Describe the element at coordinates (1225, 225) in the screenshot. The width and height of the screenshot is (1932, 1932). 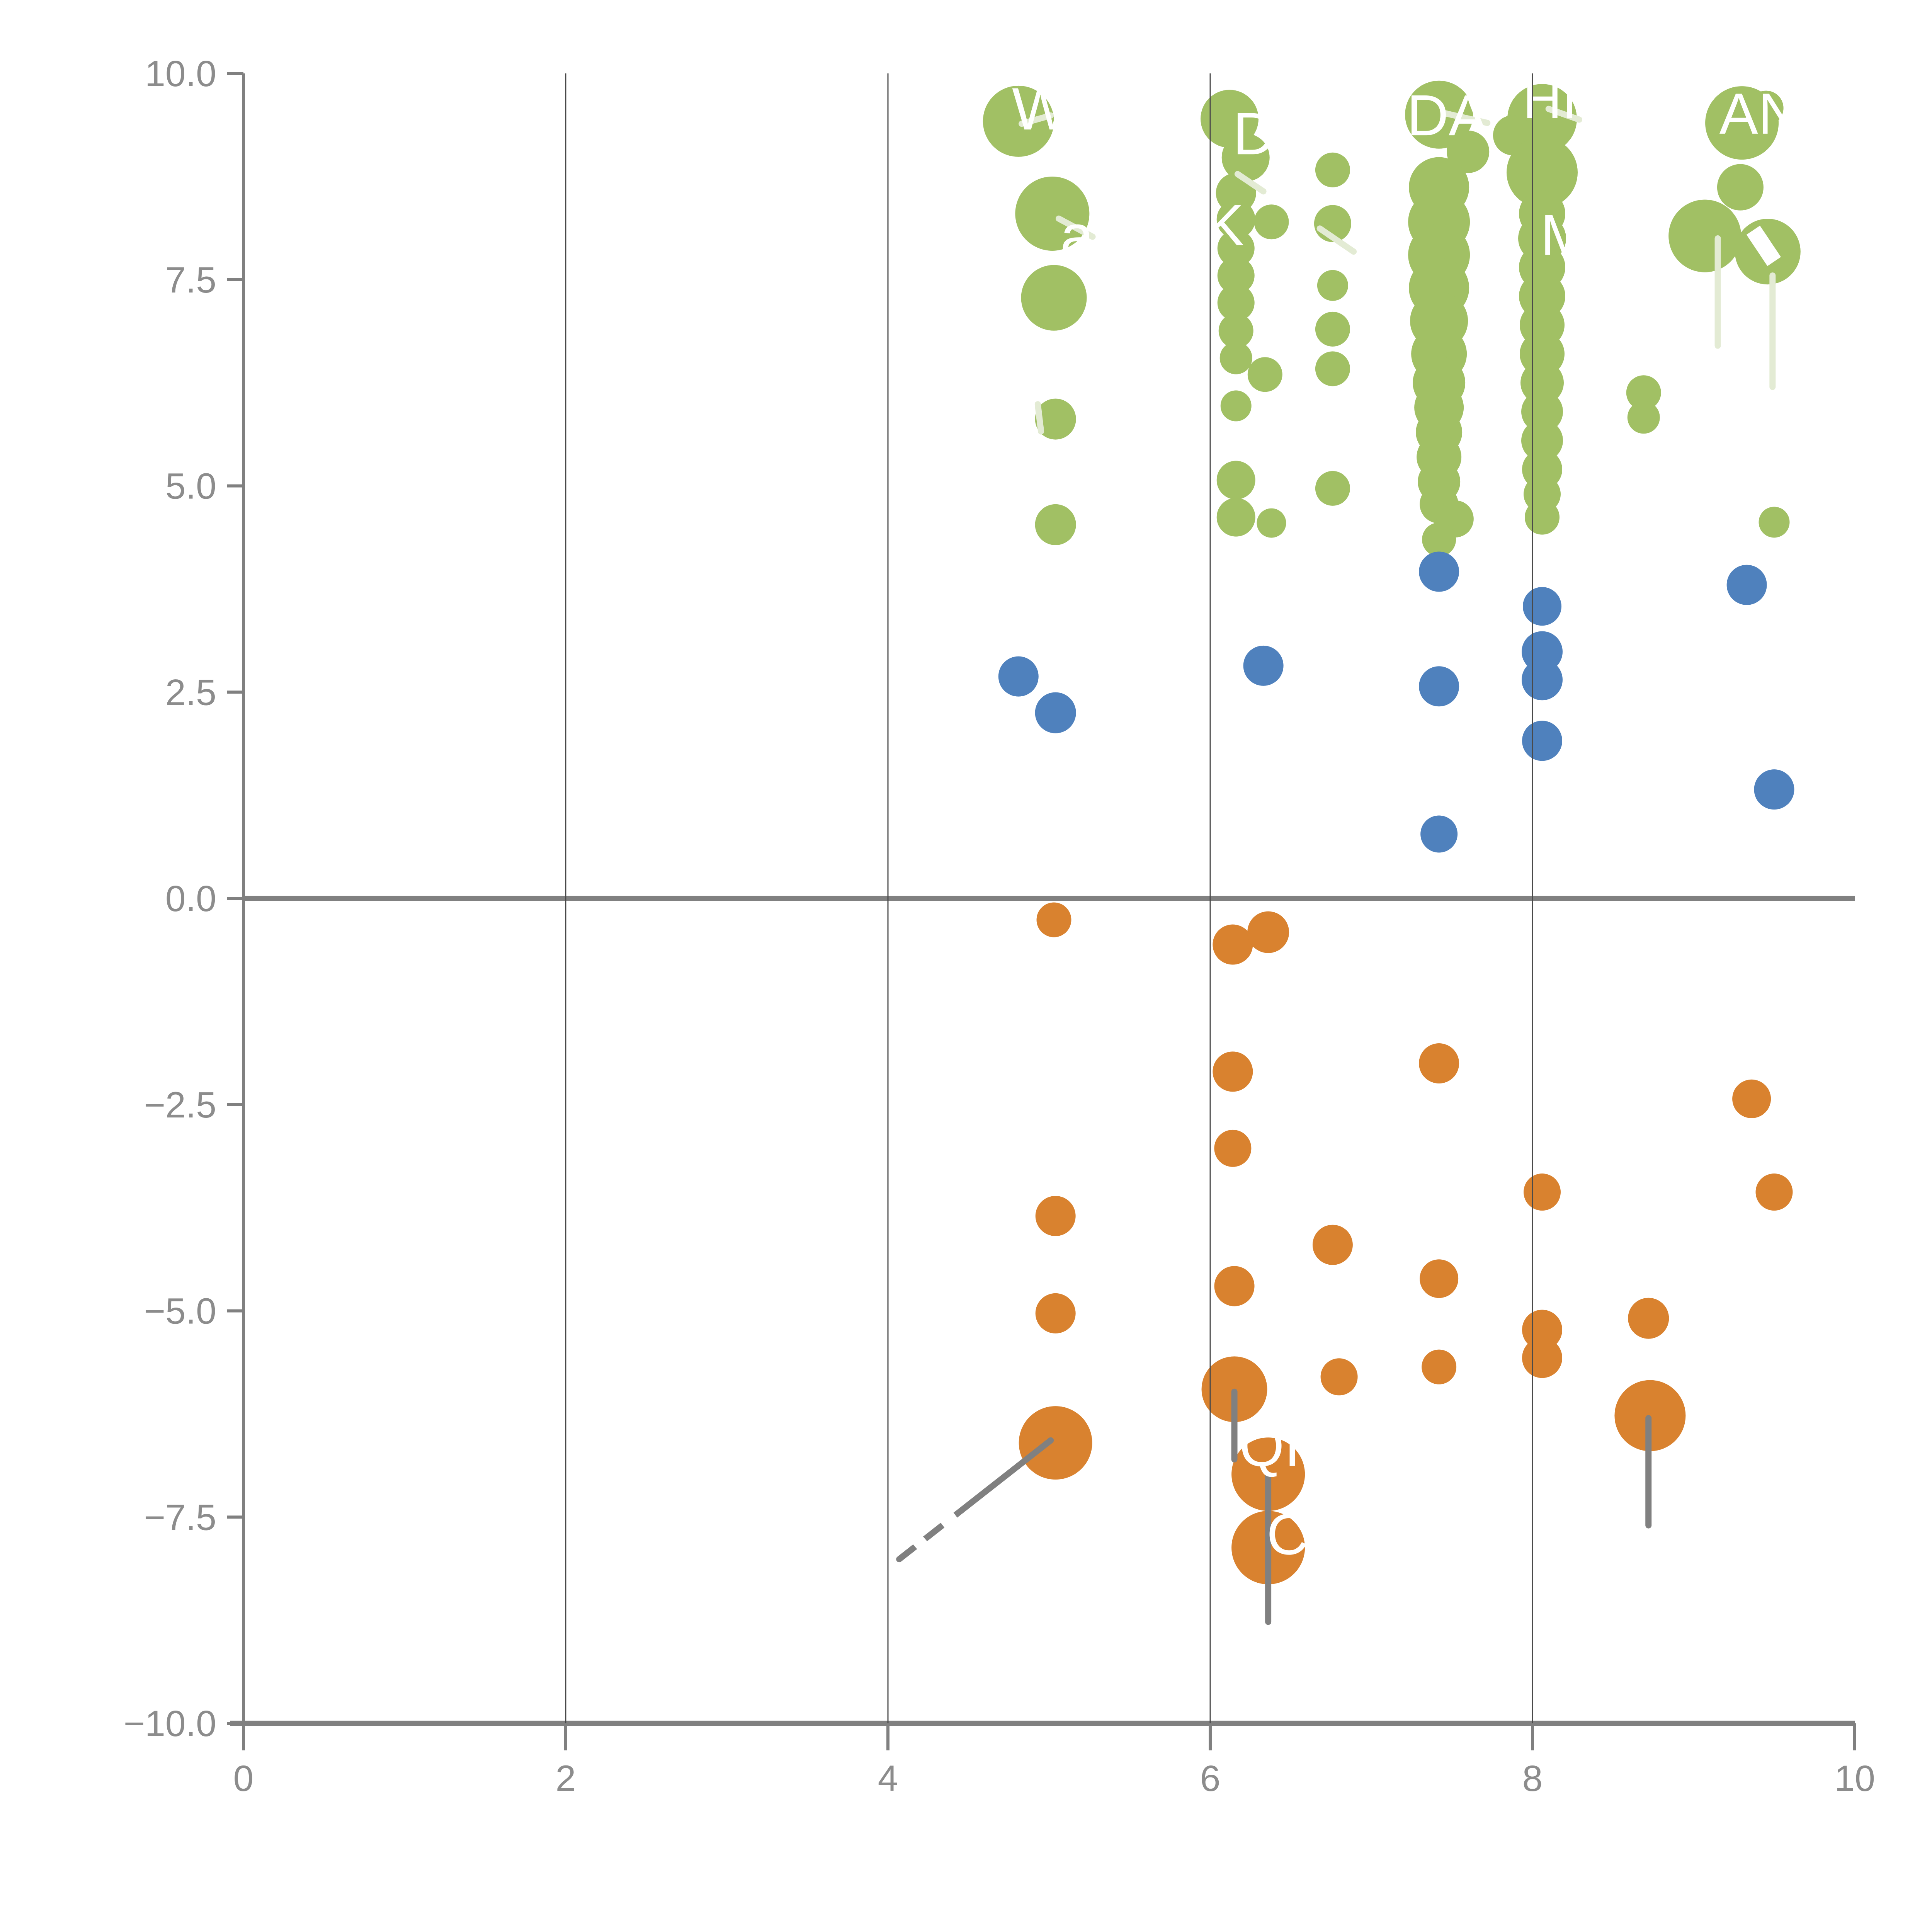
I see `annotation-label: K` at that location.